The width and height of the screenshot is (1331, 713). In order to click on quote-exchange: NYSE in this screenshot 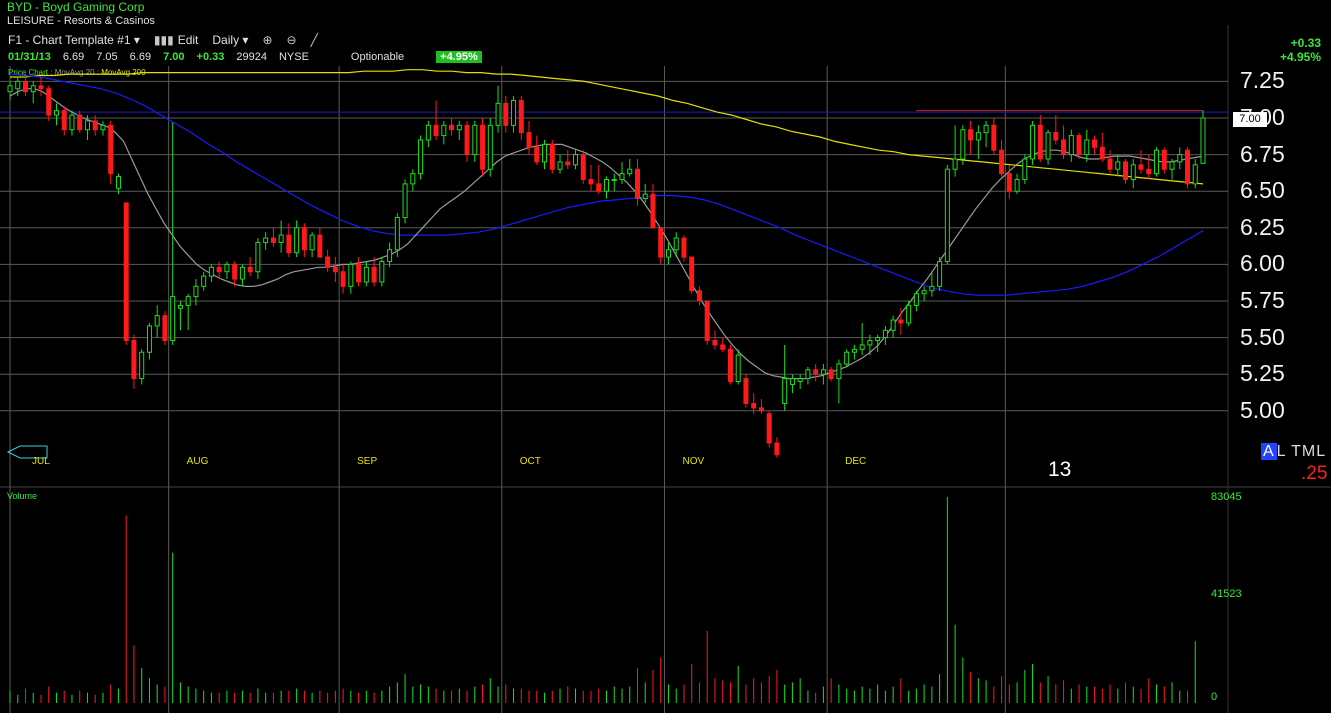, I will do `click(293, 57)`.